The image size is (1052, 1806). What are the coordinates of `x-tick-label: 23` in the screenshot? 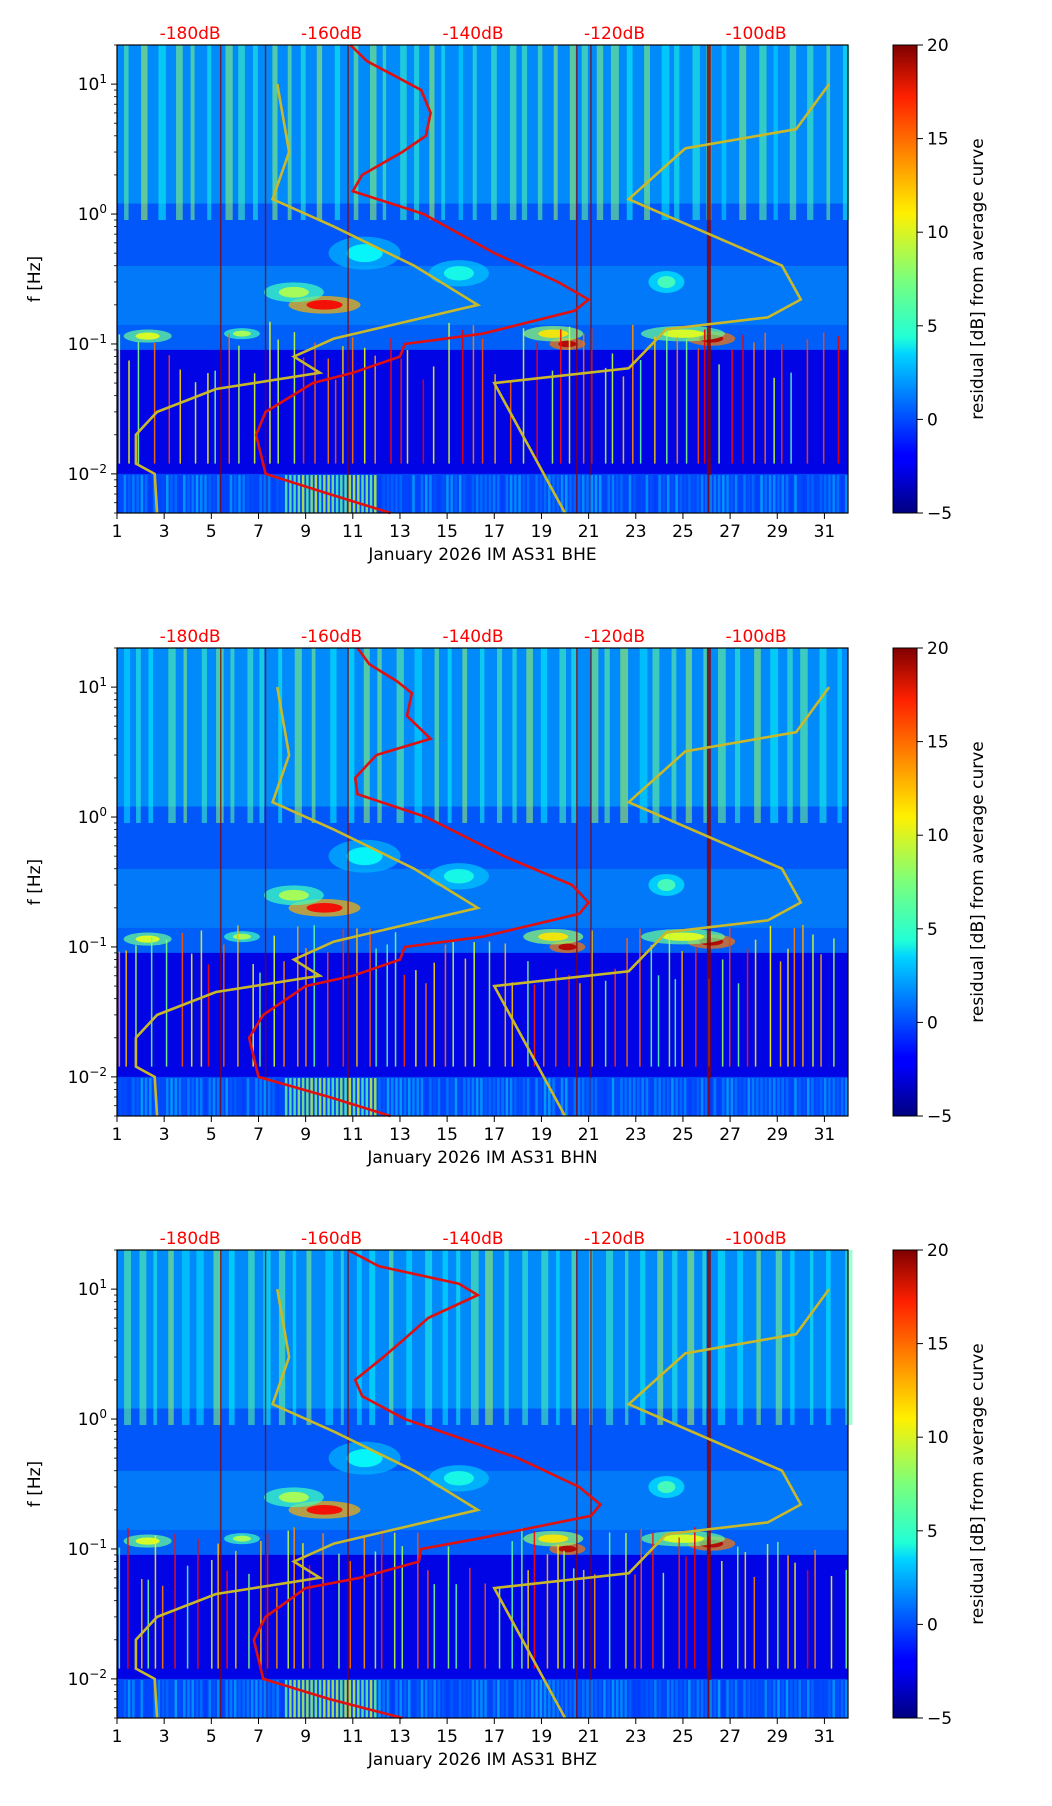 It's located at (636, 1135).